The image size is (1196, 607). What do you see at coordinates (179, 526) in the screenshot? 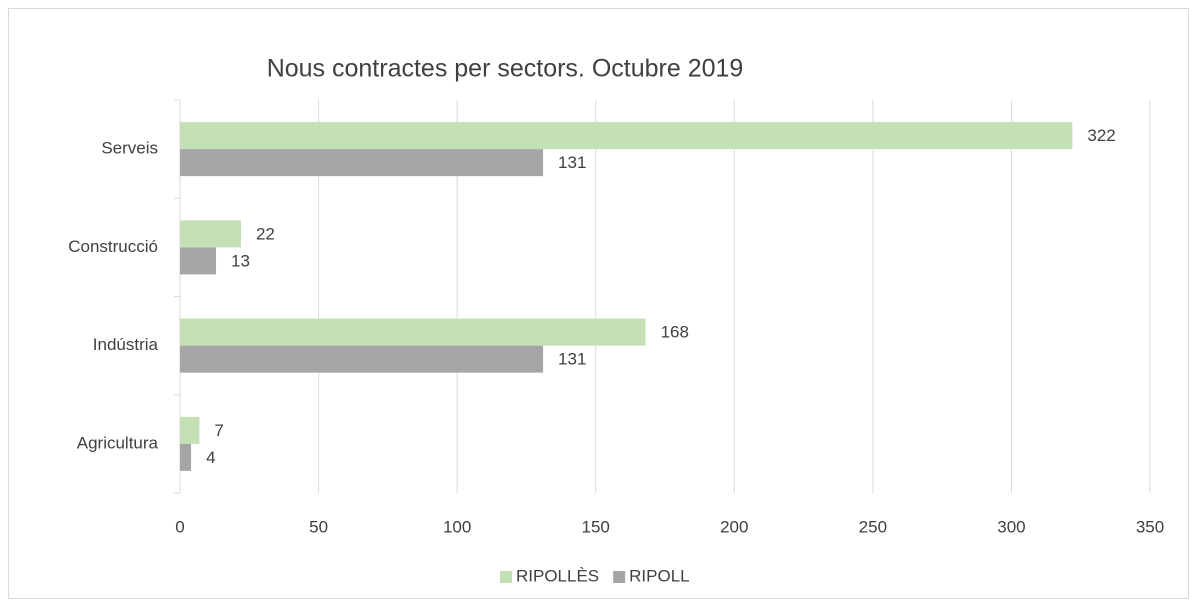
I see `x-tick-label: 0` at bounding box center [179, 526].